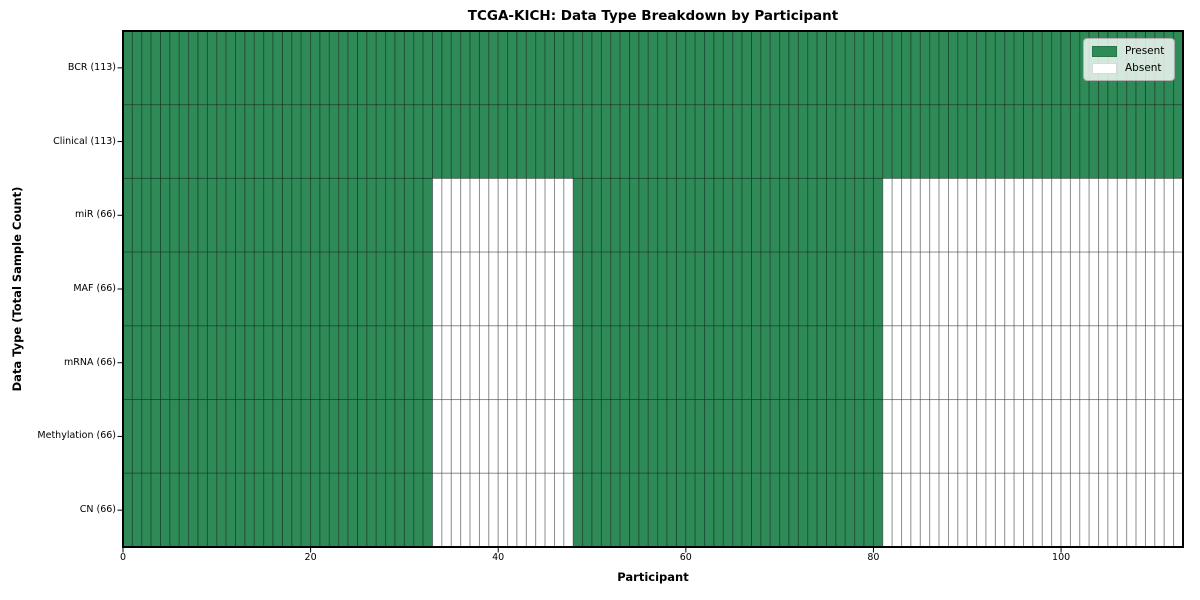  What do you see at coordinates (310, 557) in the screenshot?
I see `x-tick-label: 20` at bounding box center [310, 557].